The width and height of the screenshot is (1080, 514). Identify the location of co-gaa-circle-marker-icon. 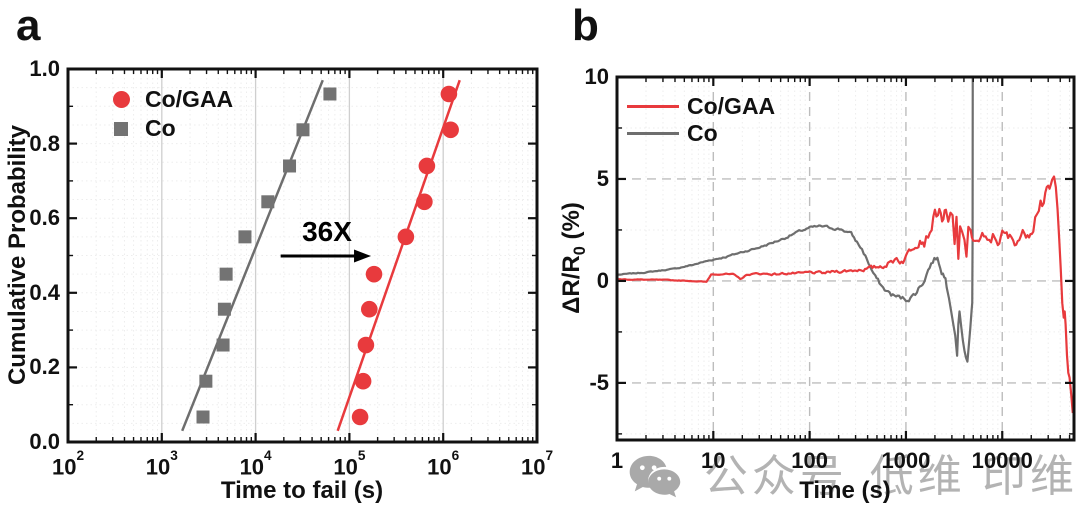
(121, 99).